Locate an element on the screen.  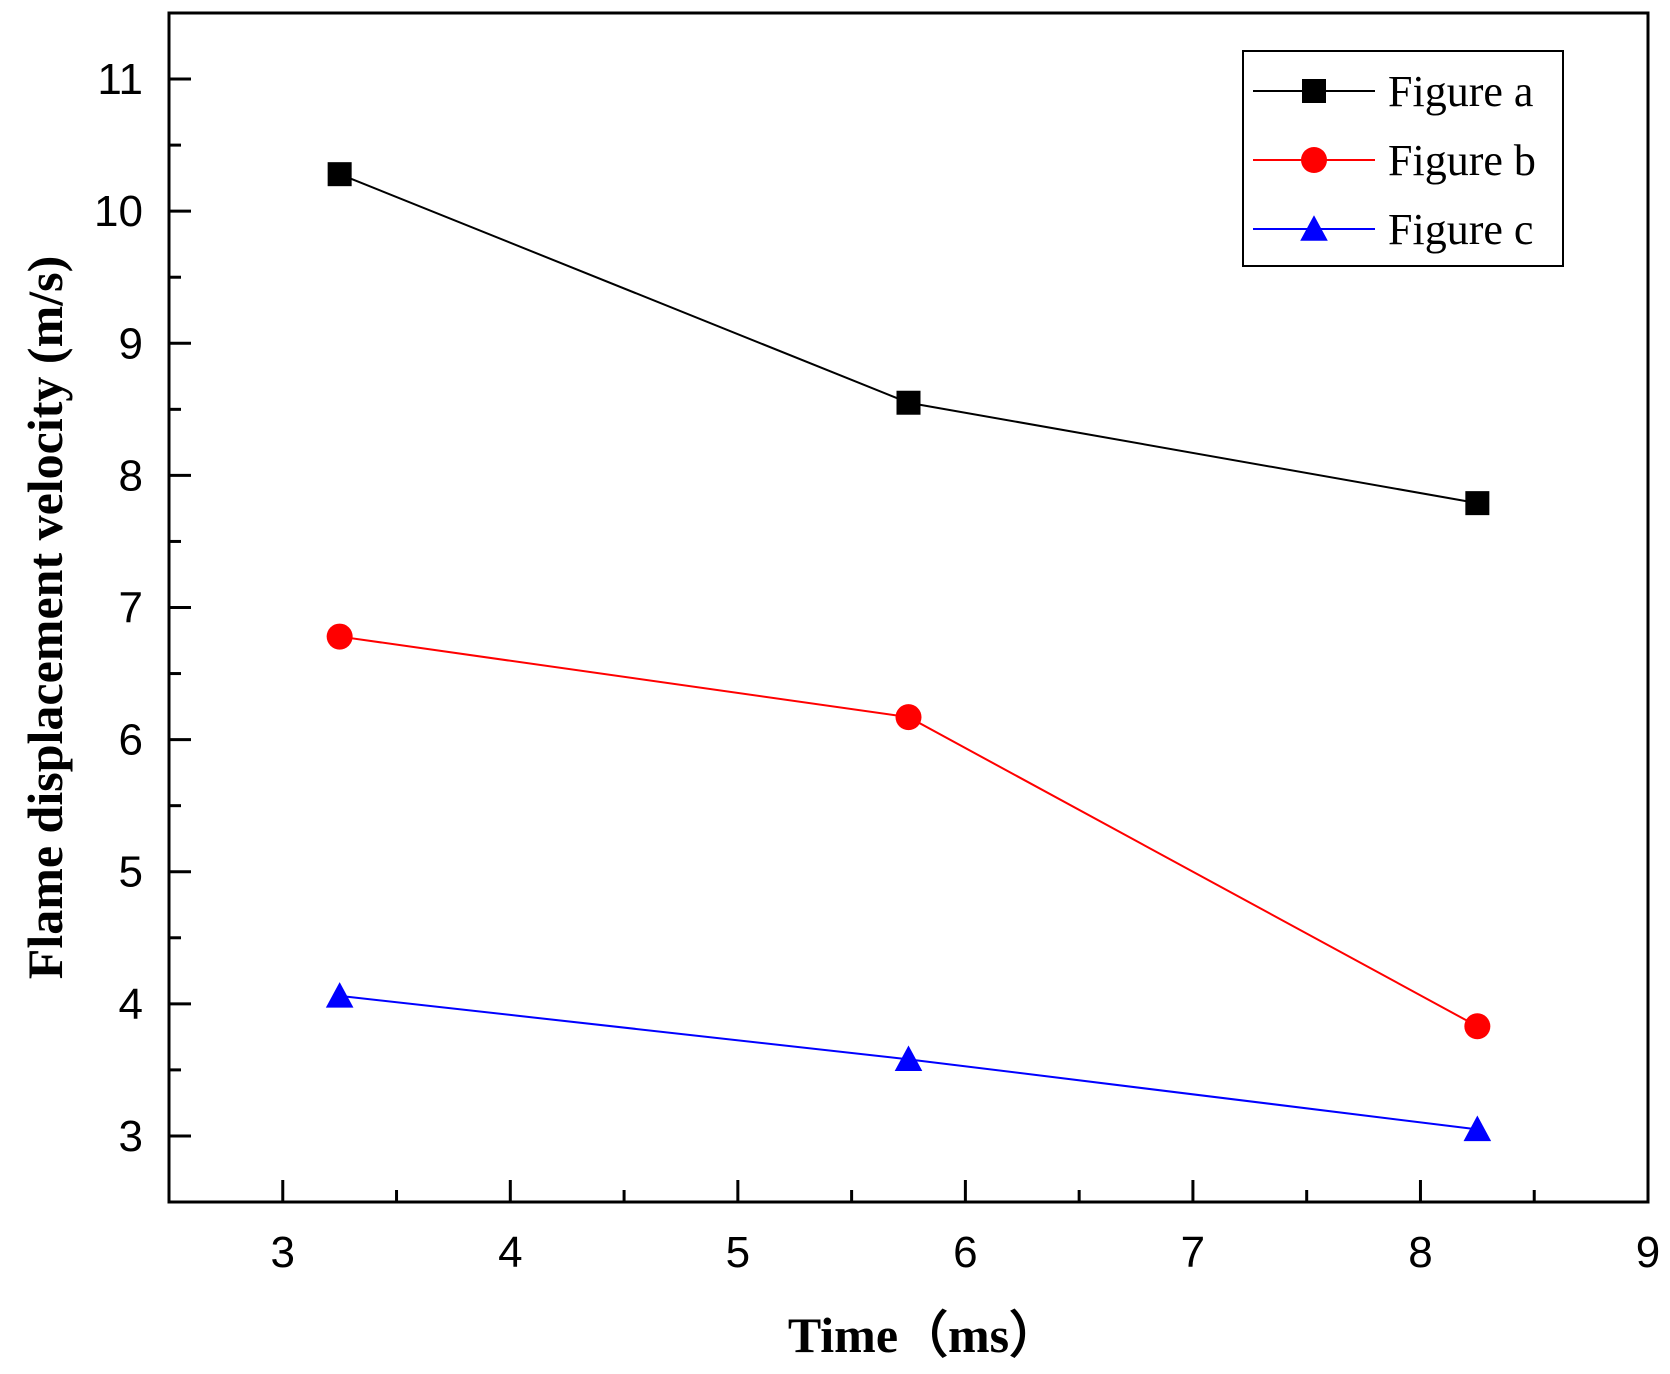
y-tick-label: 10 is located at coordinates (118, 211).